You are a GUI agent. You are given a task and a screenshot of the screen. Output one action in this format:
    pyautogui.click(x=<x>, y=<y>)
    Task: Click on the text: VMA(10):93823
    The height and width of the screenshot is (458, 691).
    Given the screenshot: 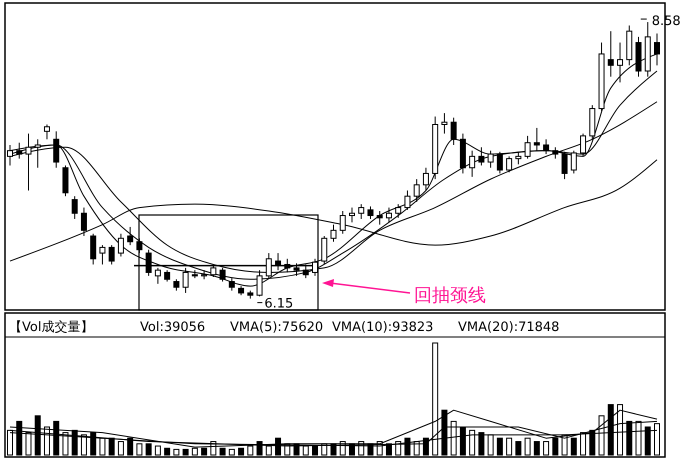 What is the action you would take?
    pyautogui.click(x=383, y=327)
    